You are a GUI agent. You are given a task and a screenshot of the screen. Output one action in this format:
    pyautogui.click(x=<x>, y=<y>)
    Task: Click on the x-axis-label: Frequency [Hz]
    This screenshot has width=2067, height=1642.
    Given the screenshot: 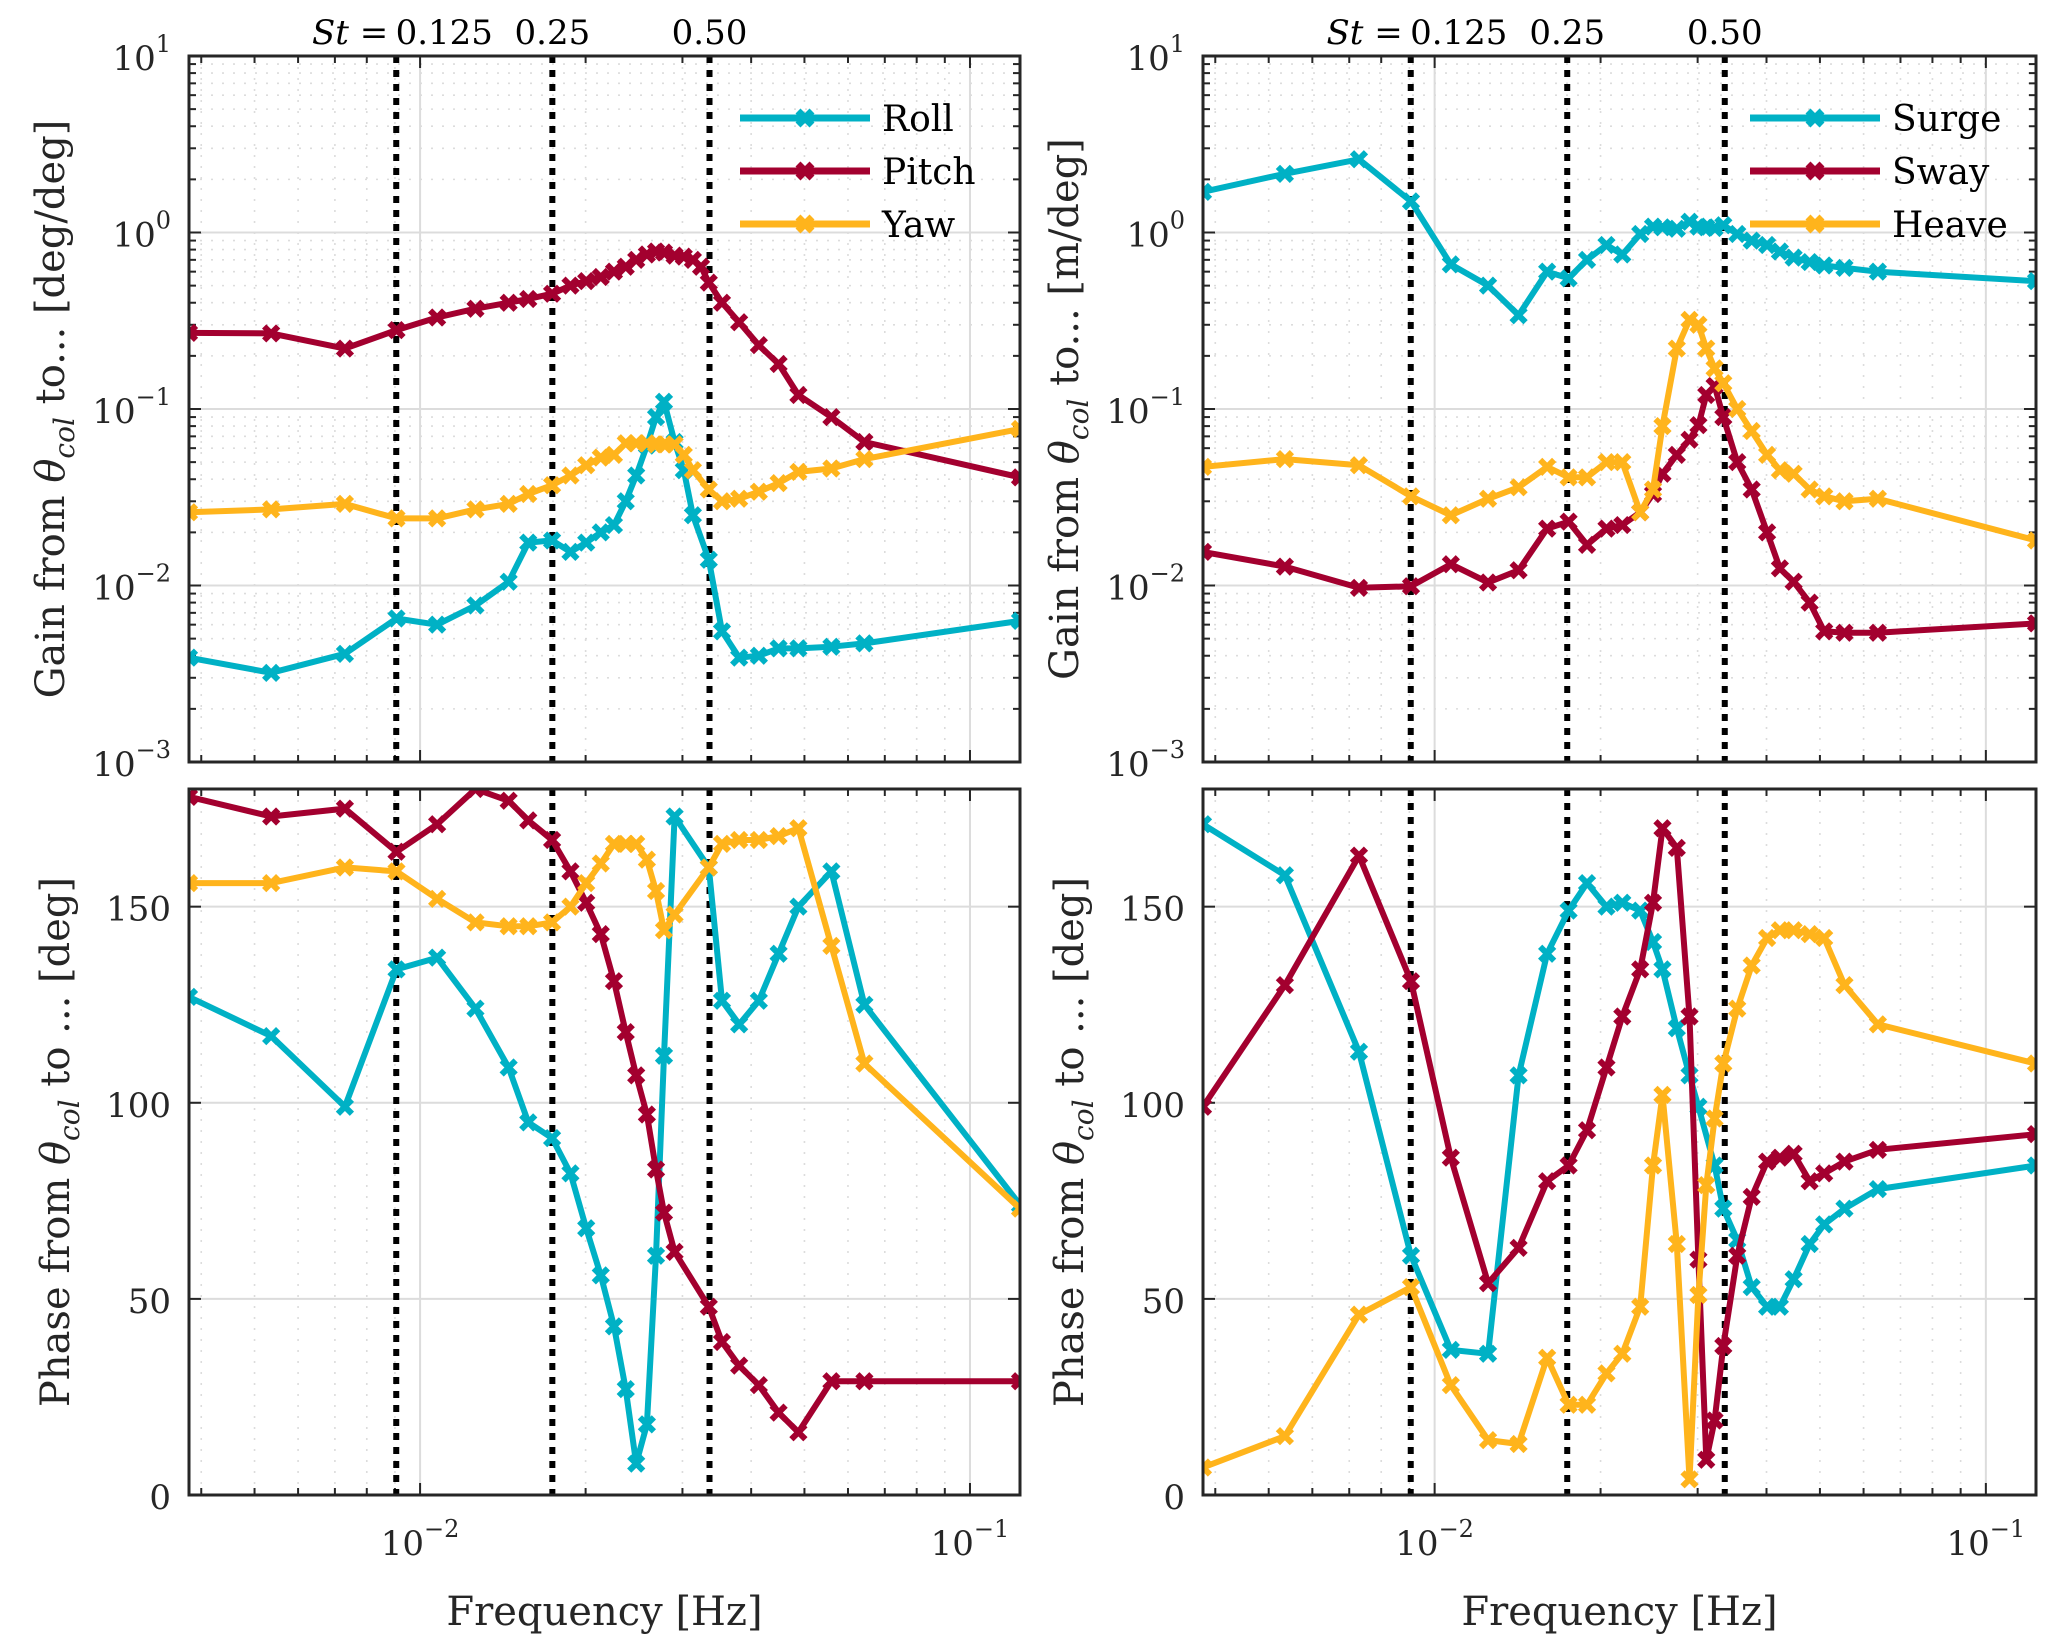 What is the action you would take?
    pyautogui.click(x=604, y=1612)
    